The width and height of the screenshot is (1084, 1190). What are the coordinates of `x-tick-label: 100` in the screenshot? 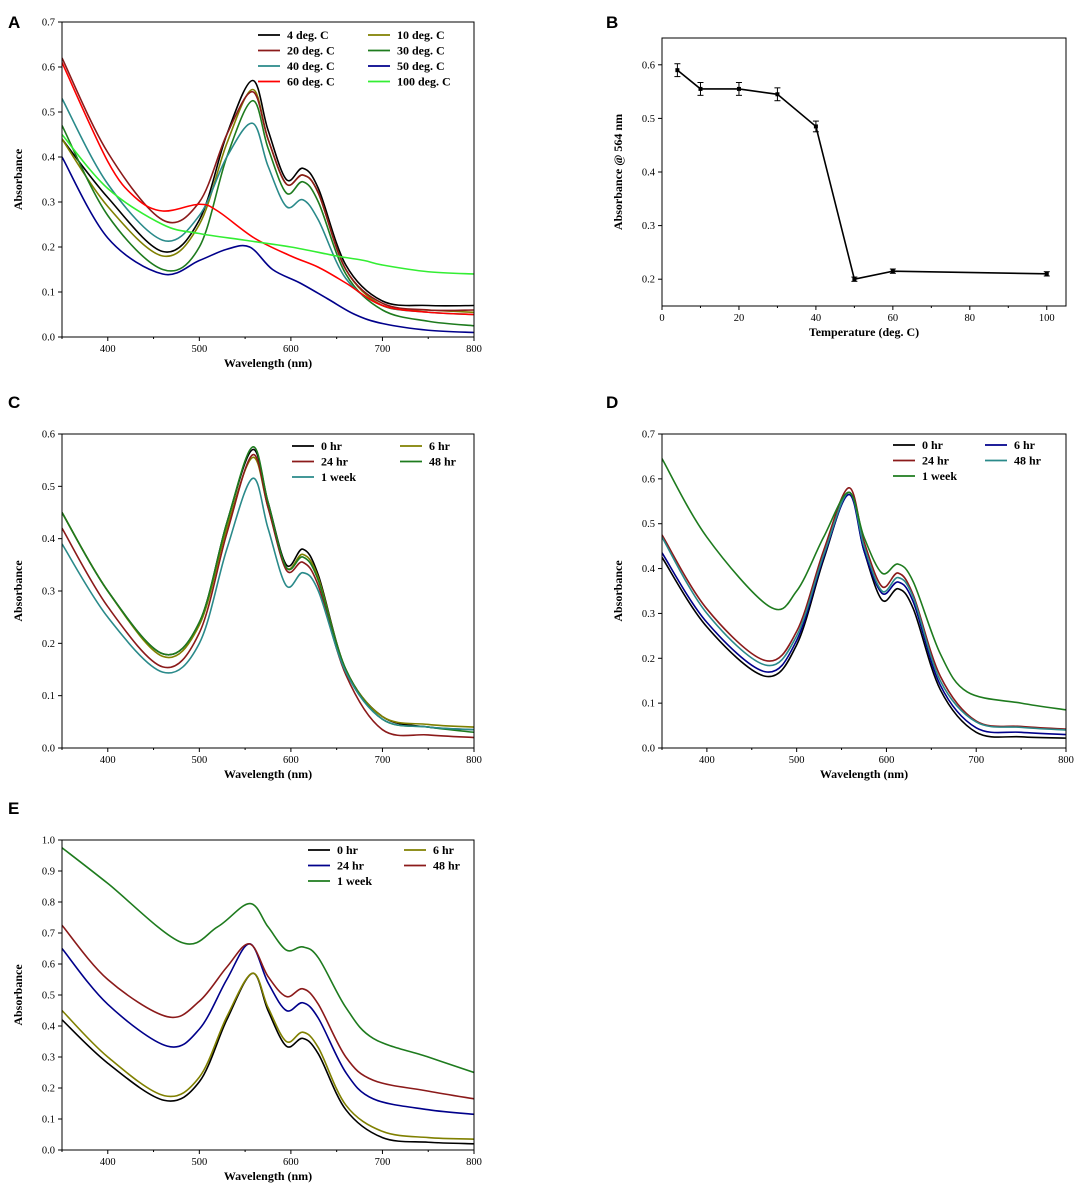 It's located at (1047, 318).